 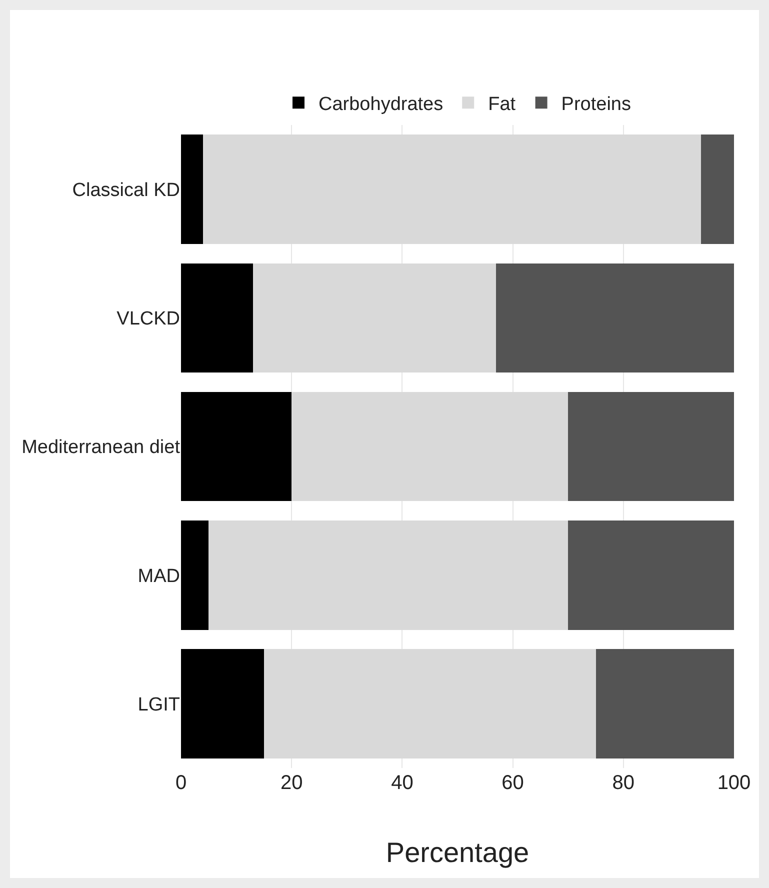 I want to click on x-tick-label: 20, so click(x=291, y=783).